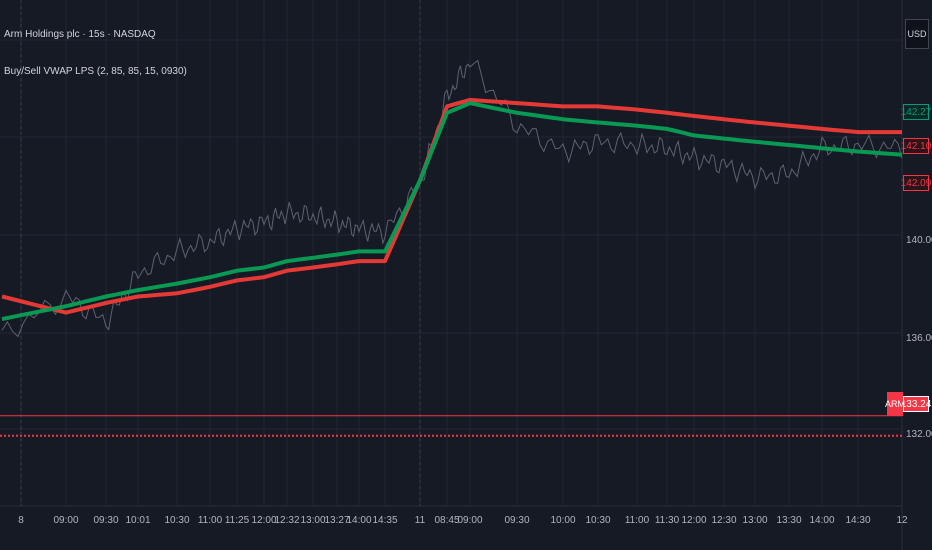 The image size is (932, 550). I want to click on x-tick-label: 13:30, so click(789, 520).